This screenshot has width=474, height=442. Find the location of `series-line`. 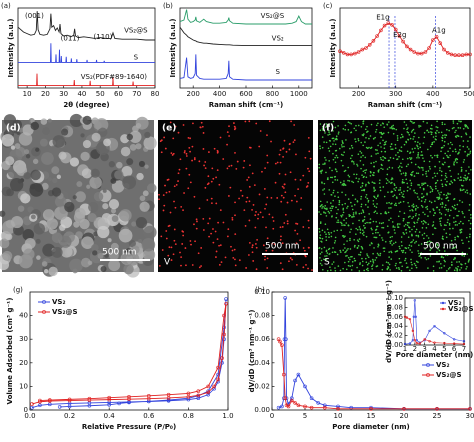

series-line is located at coordinates (245, 17).